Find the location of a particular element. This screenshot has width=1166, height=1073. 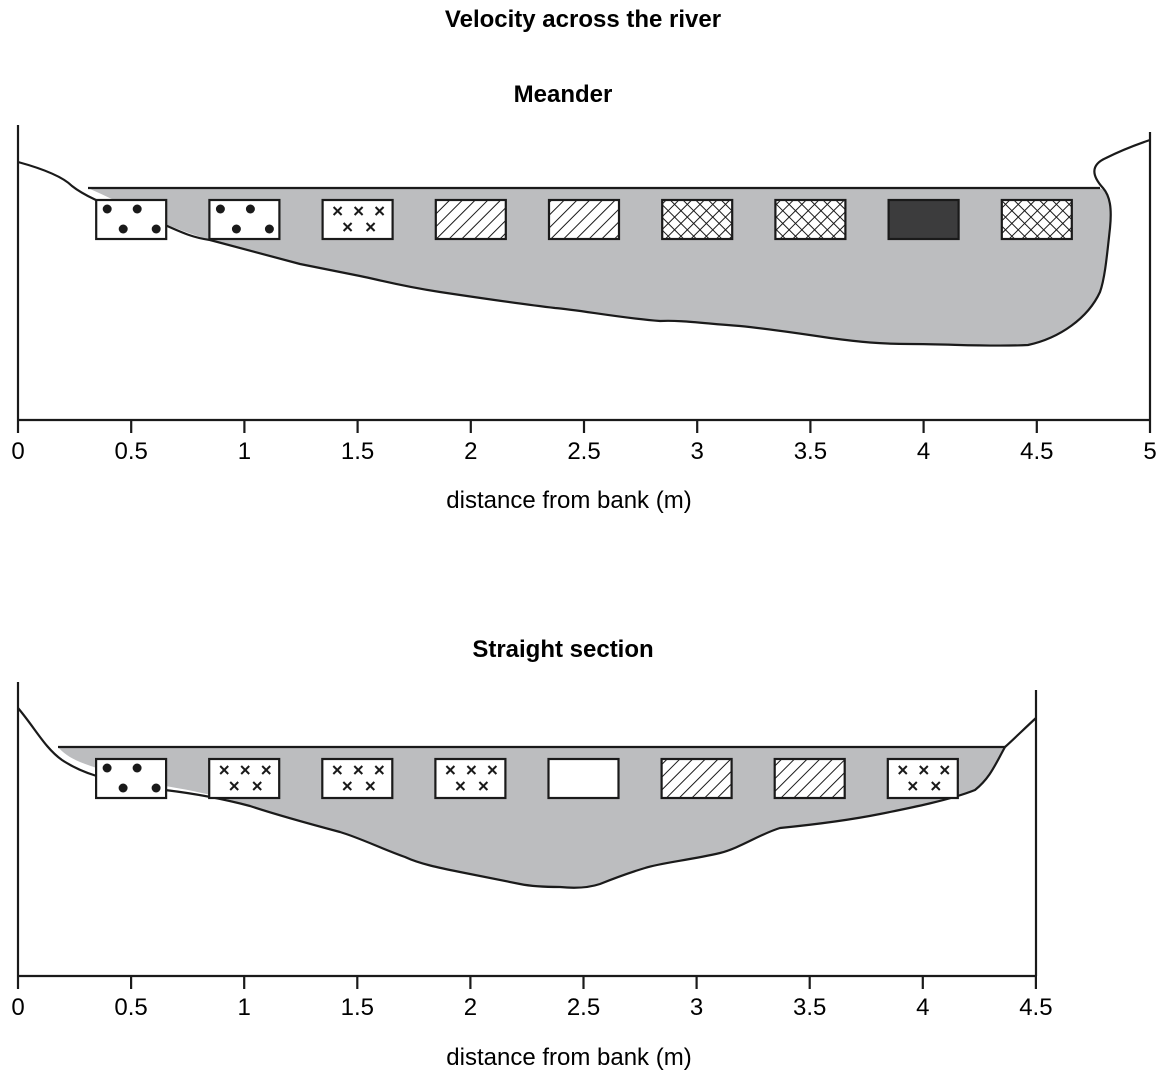

meander-ticks: 0 0.5 1 1.5 2 2.5 3 3.5 4 4.5 5 is located at coordinates (584, 442).